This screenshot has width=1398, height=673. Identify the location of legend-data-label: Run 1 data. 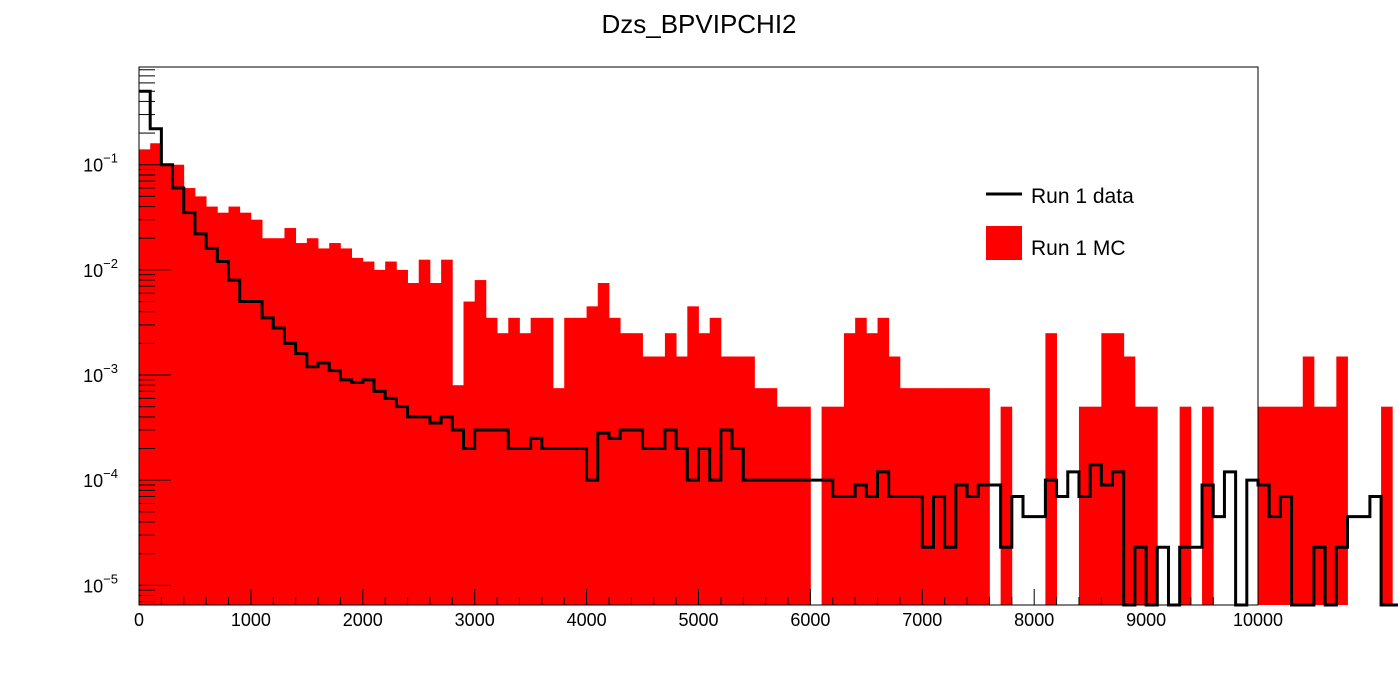
(1082, 196).